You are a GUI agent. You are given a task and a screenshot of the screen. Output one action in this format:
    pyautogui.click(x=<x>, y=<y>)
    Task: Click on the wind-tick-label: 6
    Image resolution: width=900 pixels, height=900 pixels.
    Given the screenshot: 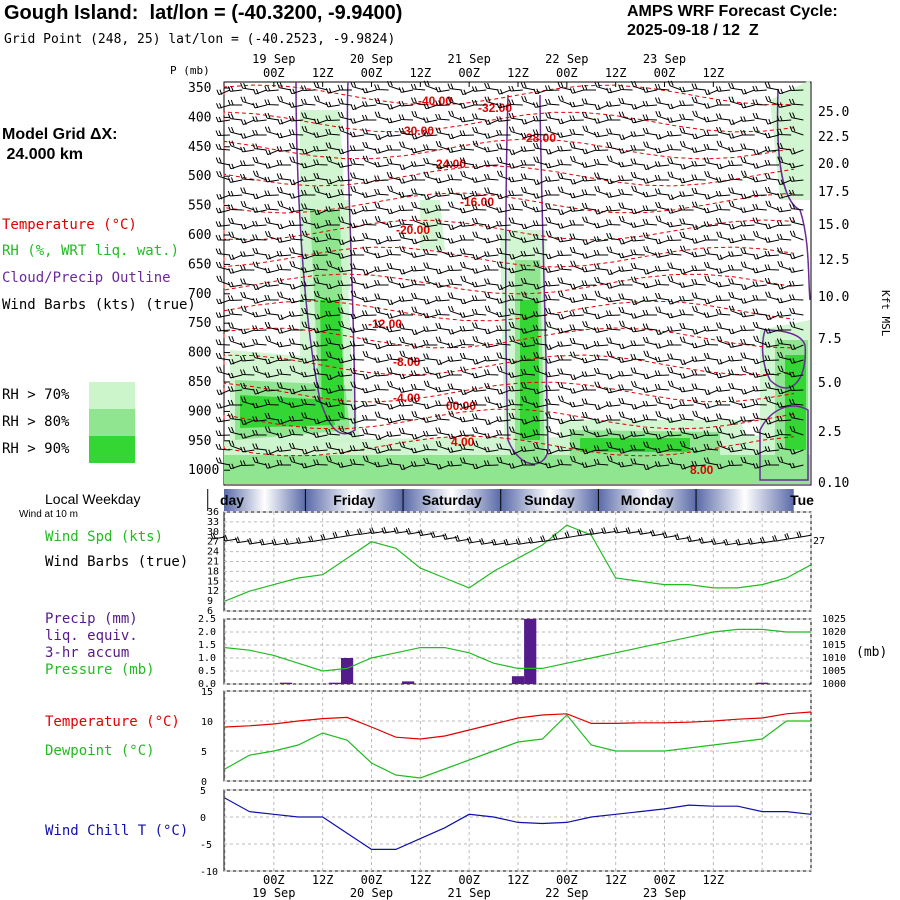 What is the action you would take?
    pyautogui.click(x=210, y=611)
    